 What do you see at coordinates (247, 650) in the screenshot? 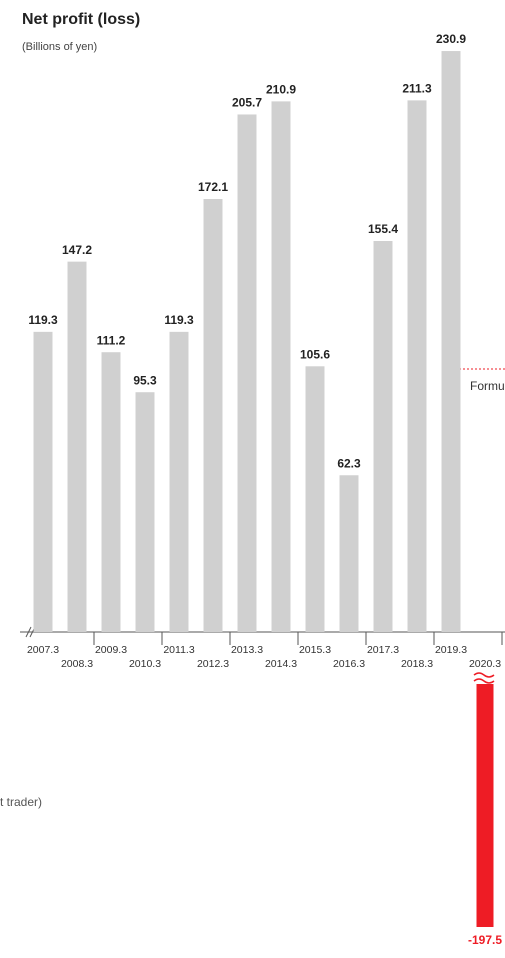
I see `x-tick-label: 2013.3` at bounding box center [247, 650].